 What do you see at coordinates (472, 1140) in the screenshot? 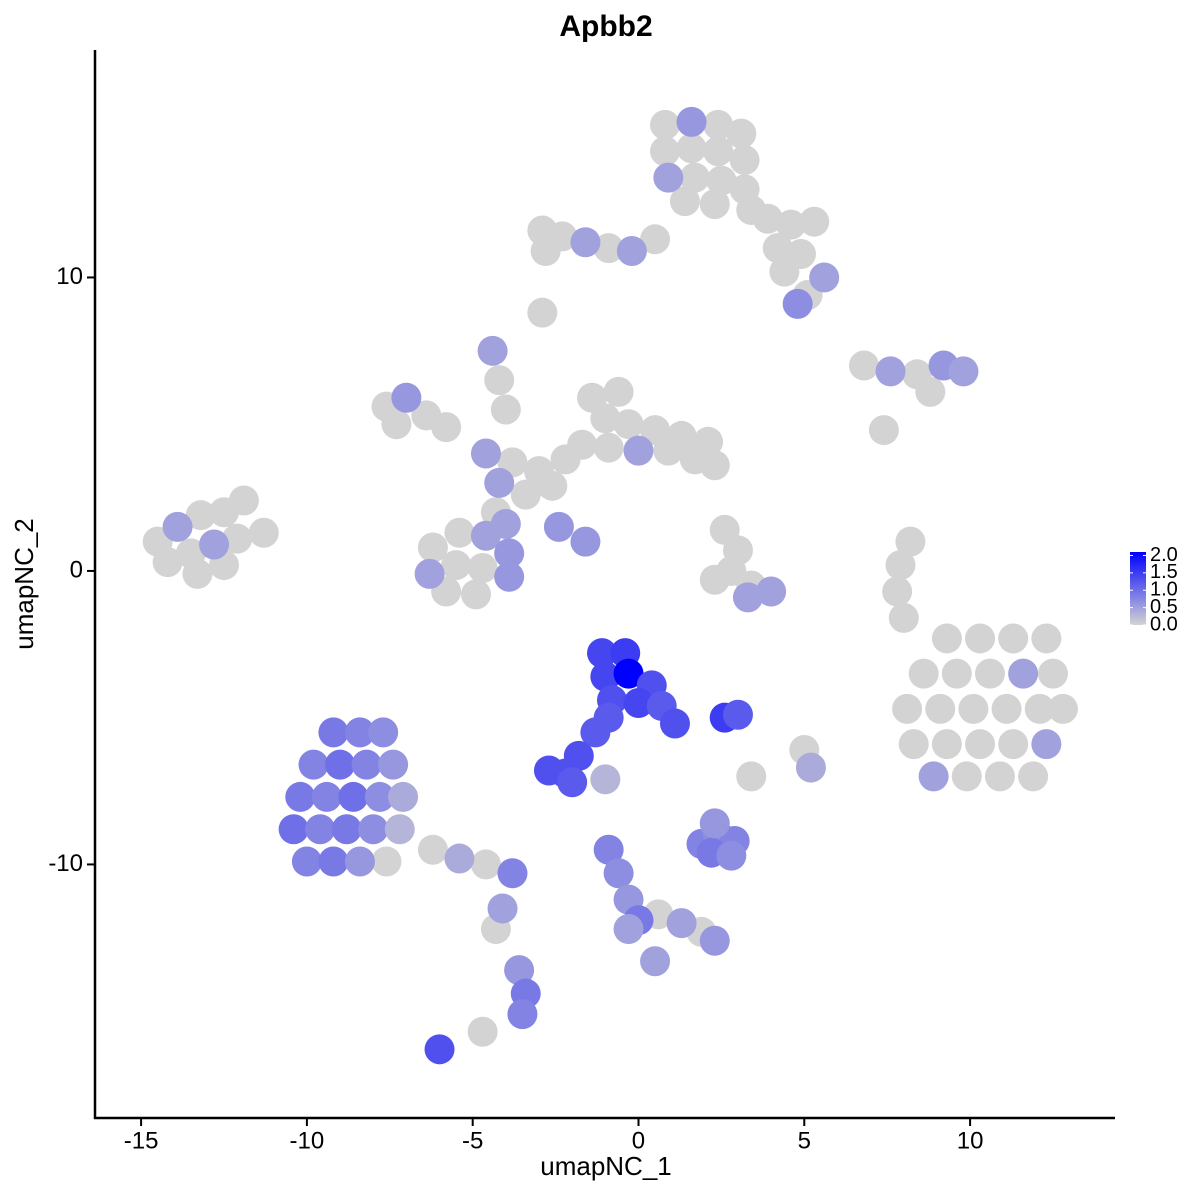
I see `x-tick-label: -5` at bounding box center [472, 1140].